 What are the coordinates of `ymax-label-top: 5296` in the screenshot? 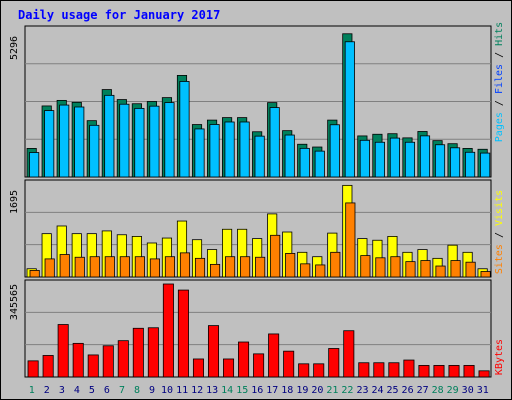 It's located at (14, 48).